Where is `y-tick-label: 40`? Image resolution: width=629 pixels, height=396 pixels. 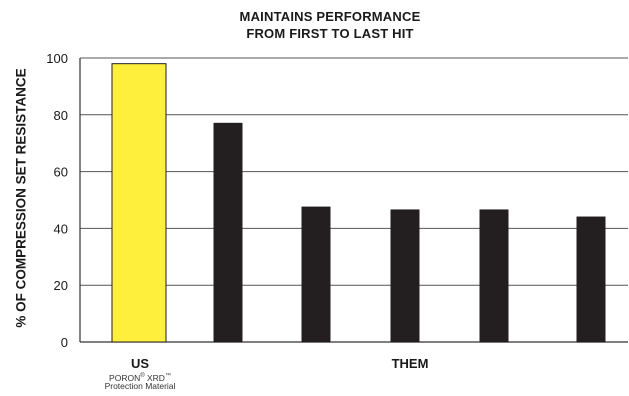 y-tick-label: 40 is located at coordinates (61, 228).